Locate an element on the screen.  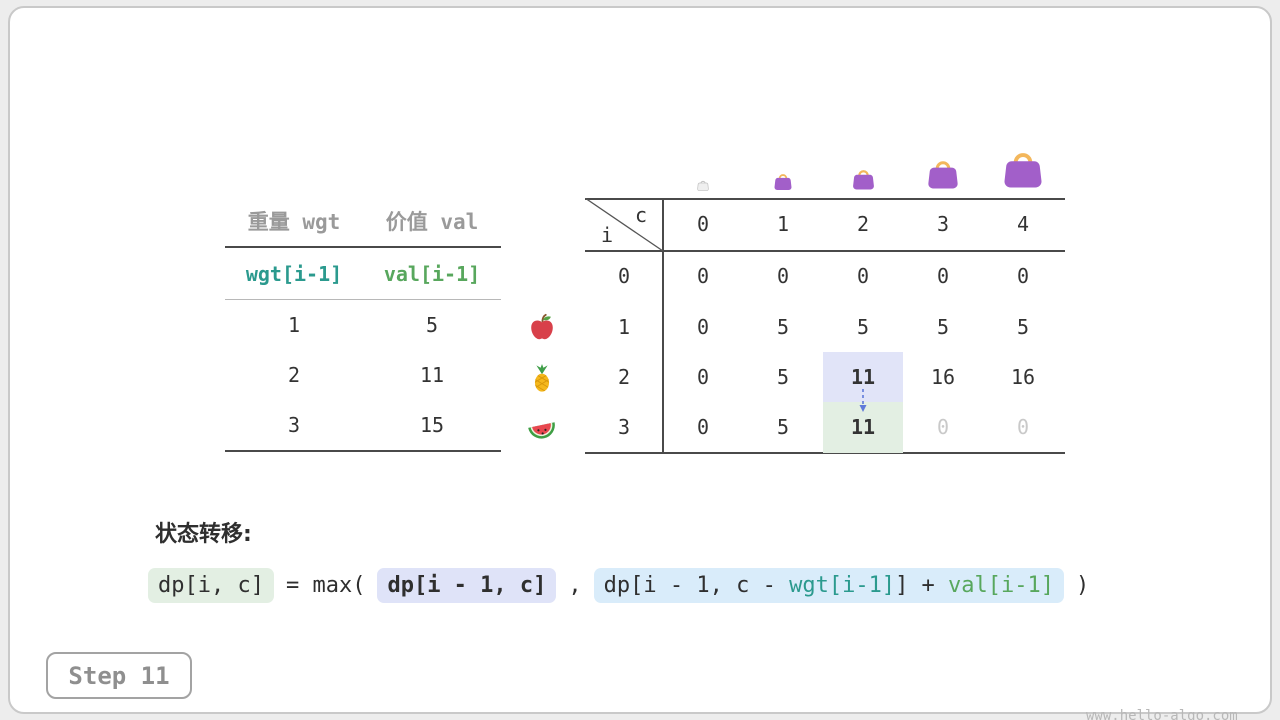
capacity-bags-row is located at coordinates (863, 163).